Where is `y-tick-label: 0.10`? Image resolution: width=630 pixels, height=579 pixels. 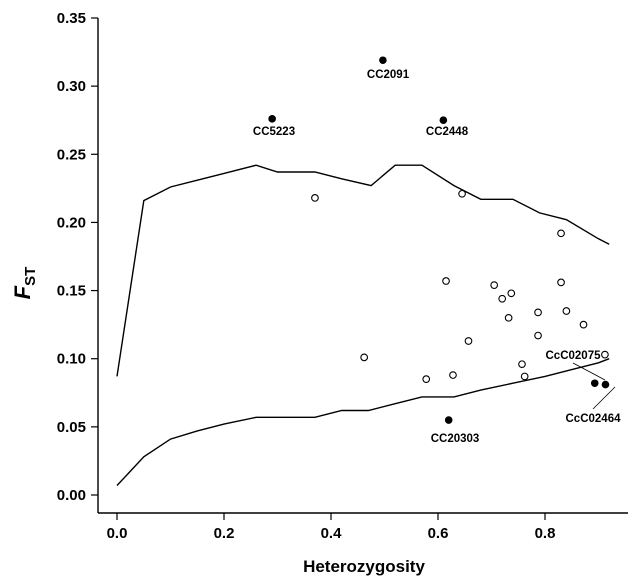 y-tick-label: 0.10 is located at coordinates (71, 359).